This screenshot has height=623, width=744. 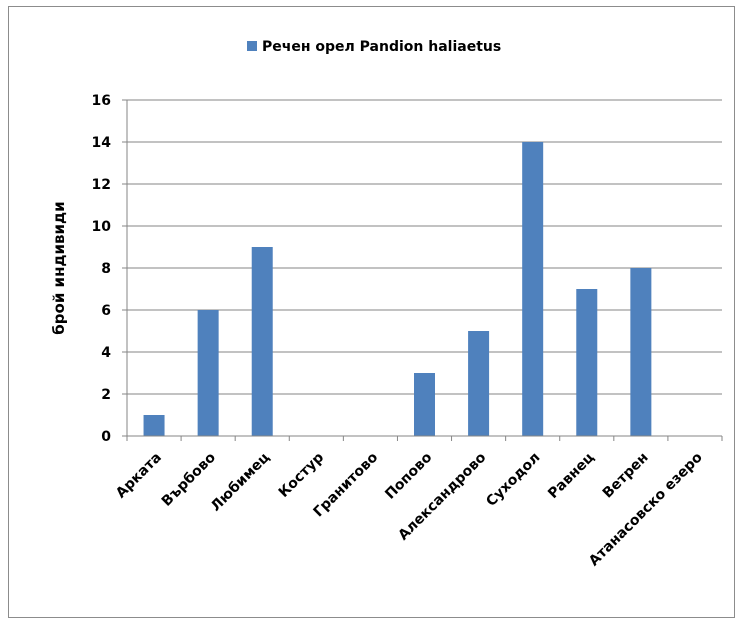 I want to click on x-tick-label: Любимец, so click(x=240, y=482).